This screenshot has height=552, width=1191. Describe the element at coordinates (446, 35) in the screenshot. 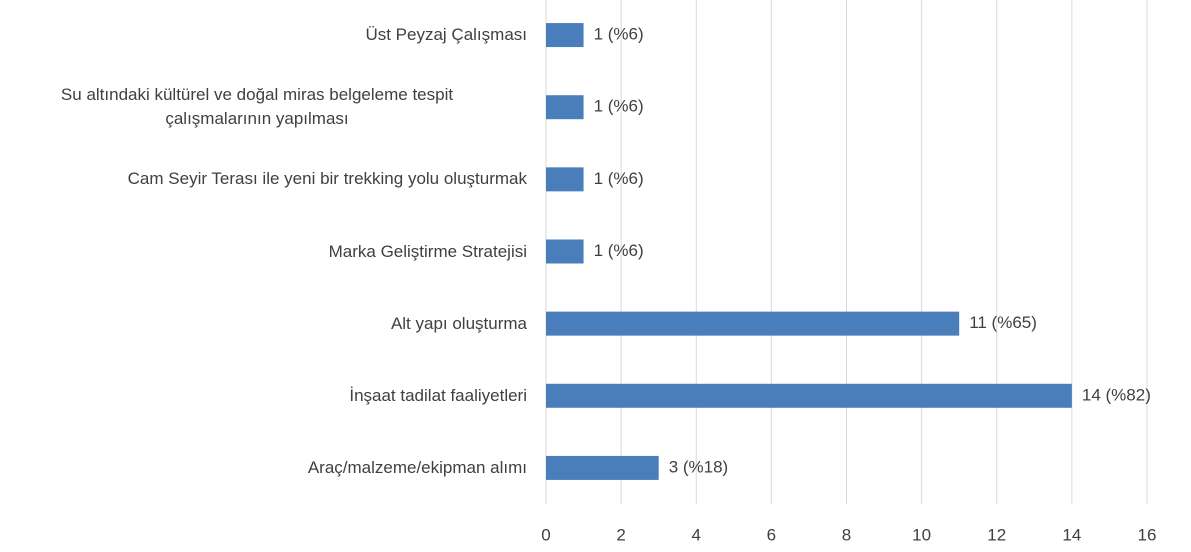

I see `category-label: Üst Peyzaj Çalışması` at that location.